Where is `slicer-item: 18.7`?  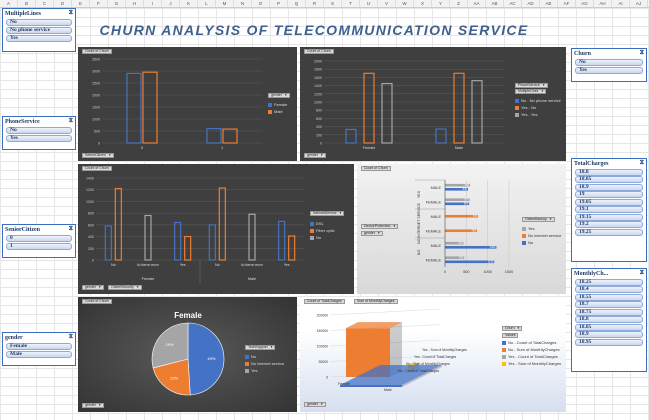 slicer-item: 18.7 is located at coordinates (609, 304).